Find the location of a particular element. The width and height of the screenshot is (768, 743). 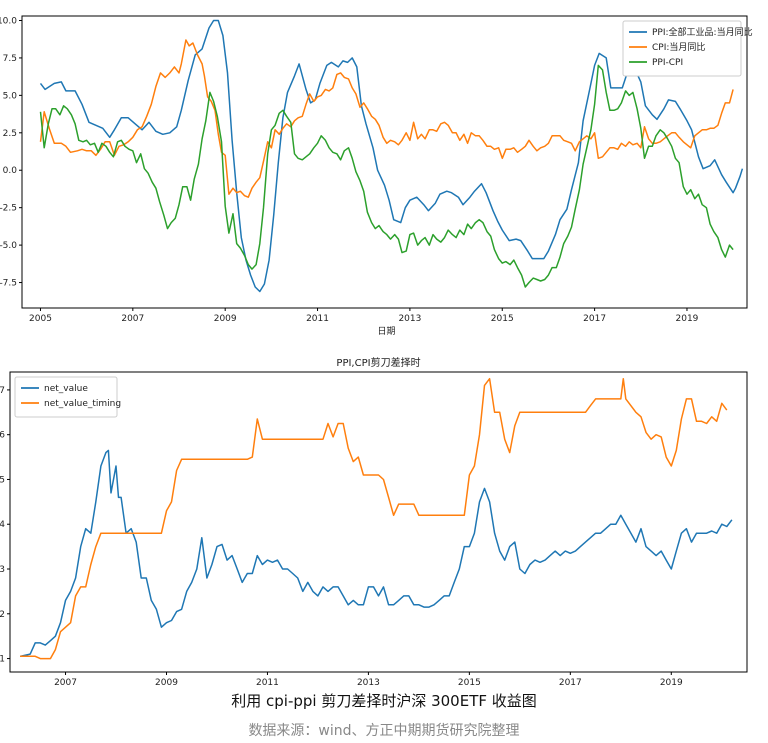

legend-label: CPI:当月同比 is located at coordinates (678, 47).